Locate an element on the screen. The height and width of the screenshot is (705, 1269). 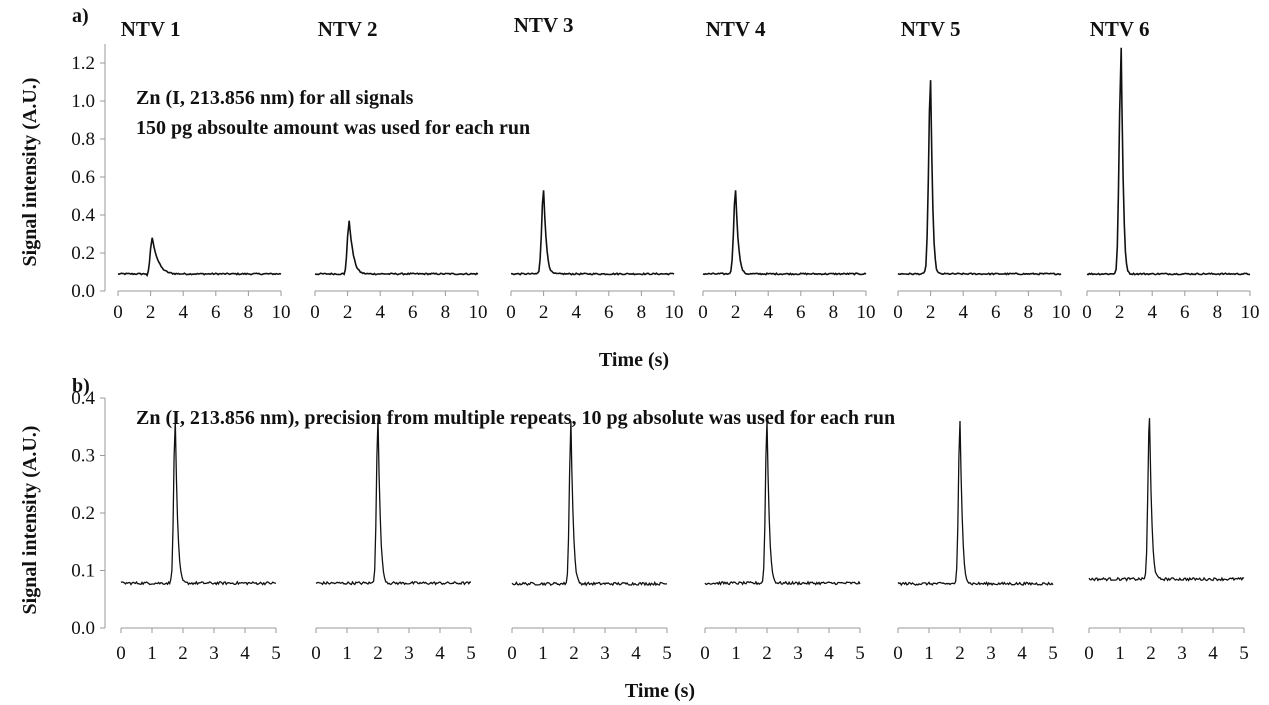
panel-b-xlabel: Time (s) is located at coordinates (660, 691).